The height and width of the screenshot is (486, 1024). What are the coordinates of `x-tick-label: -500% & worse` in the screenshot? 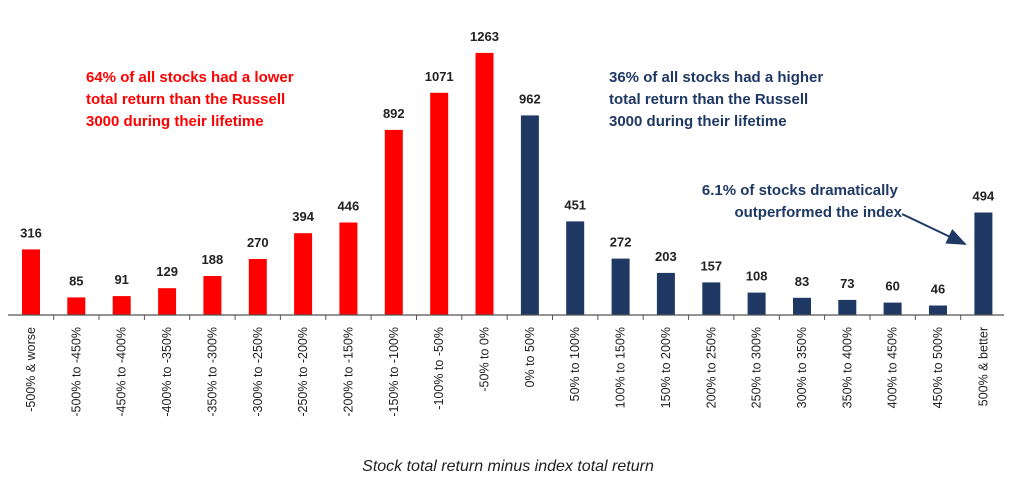 It's located at (31, 369).